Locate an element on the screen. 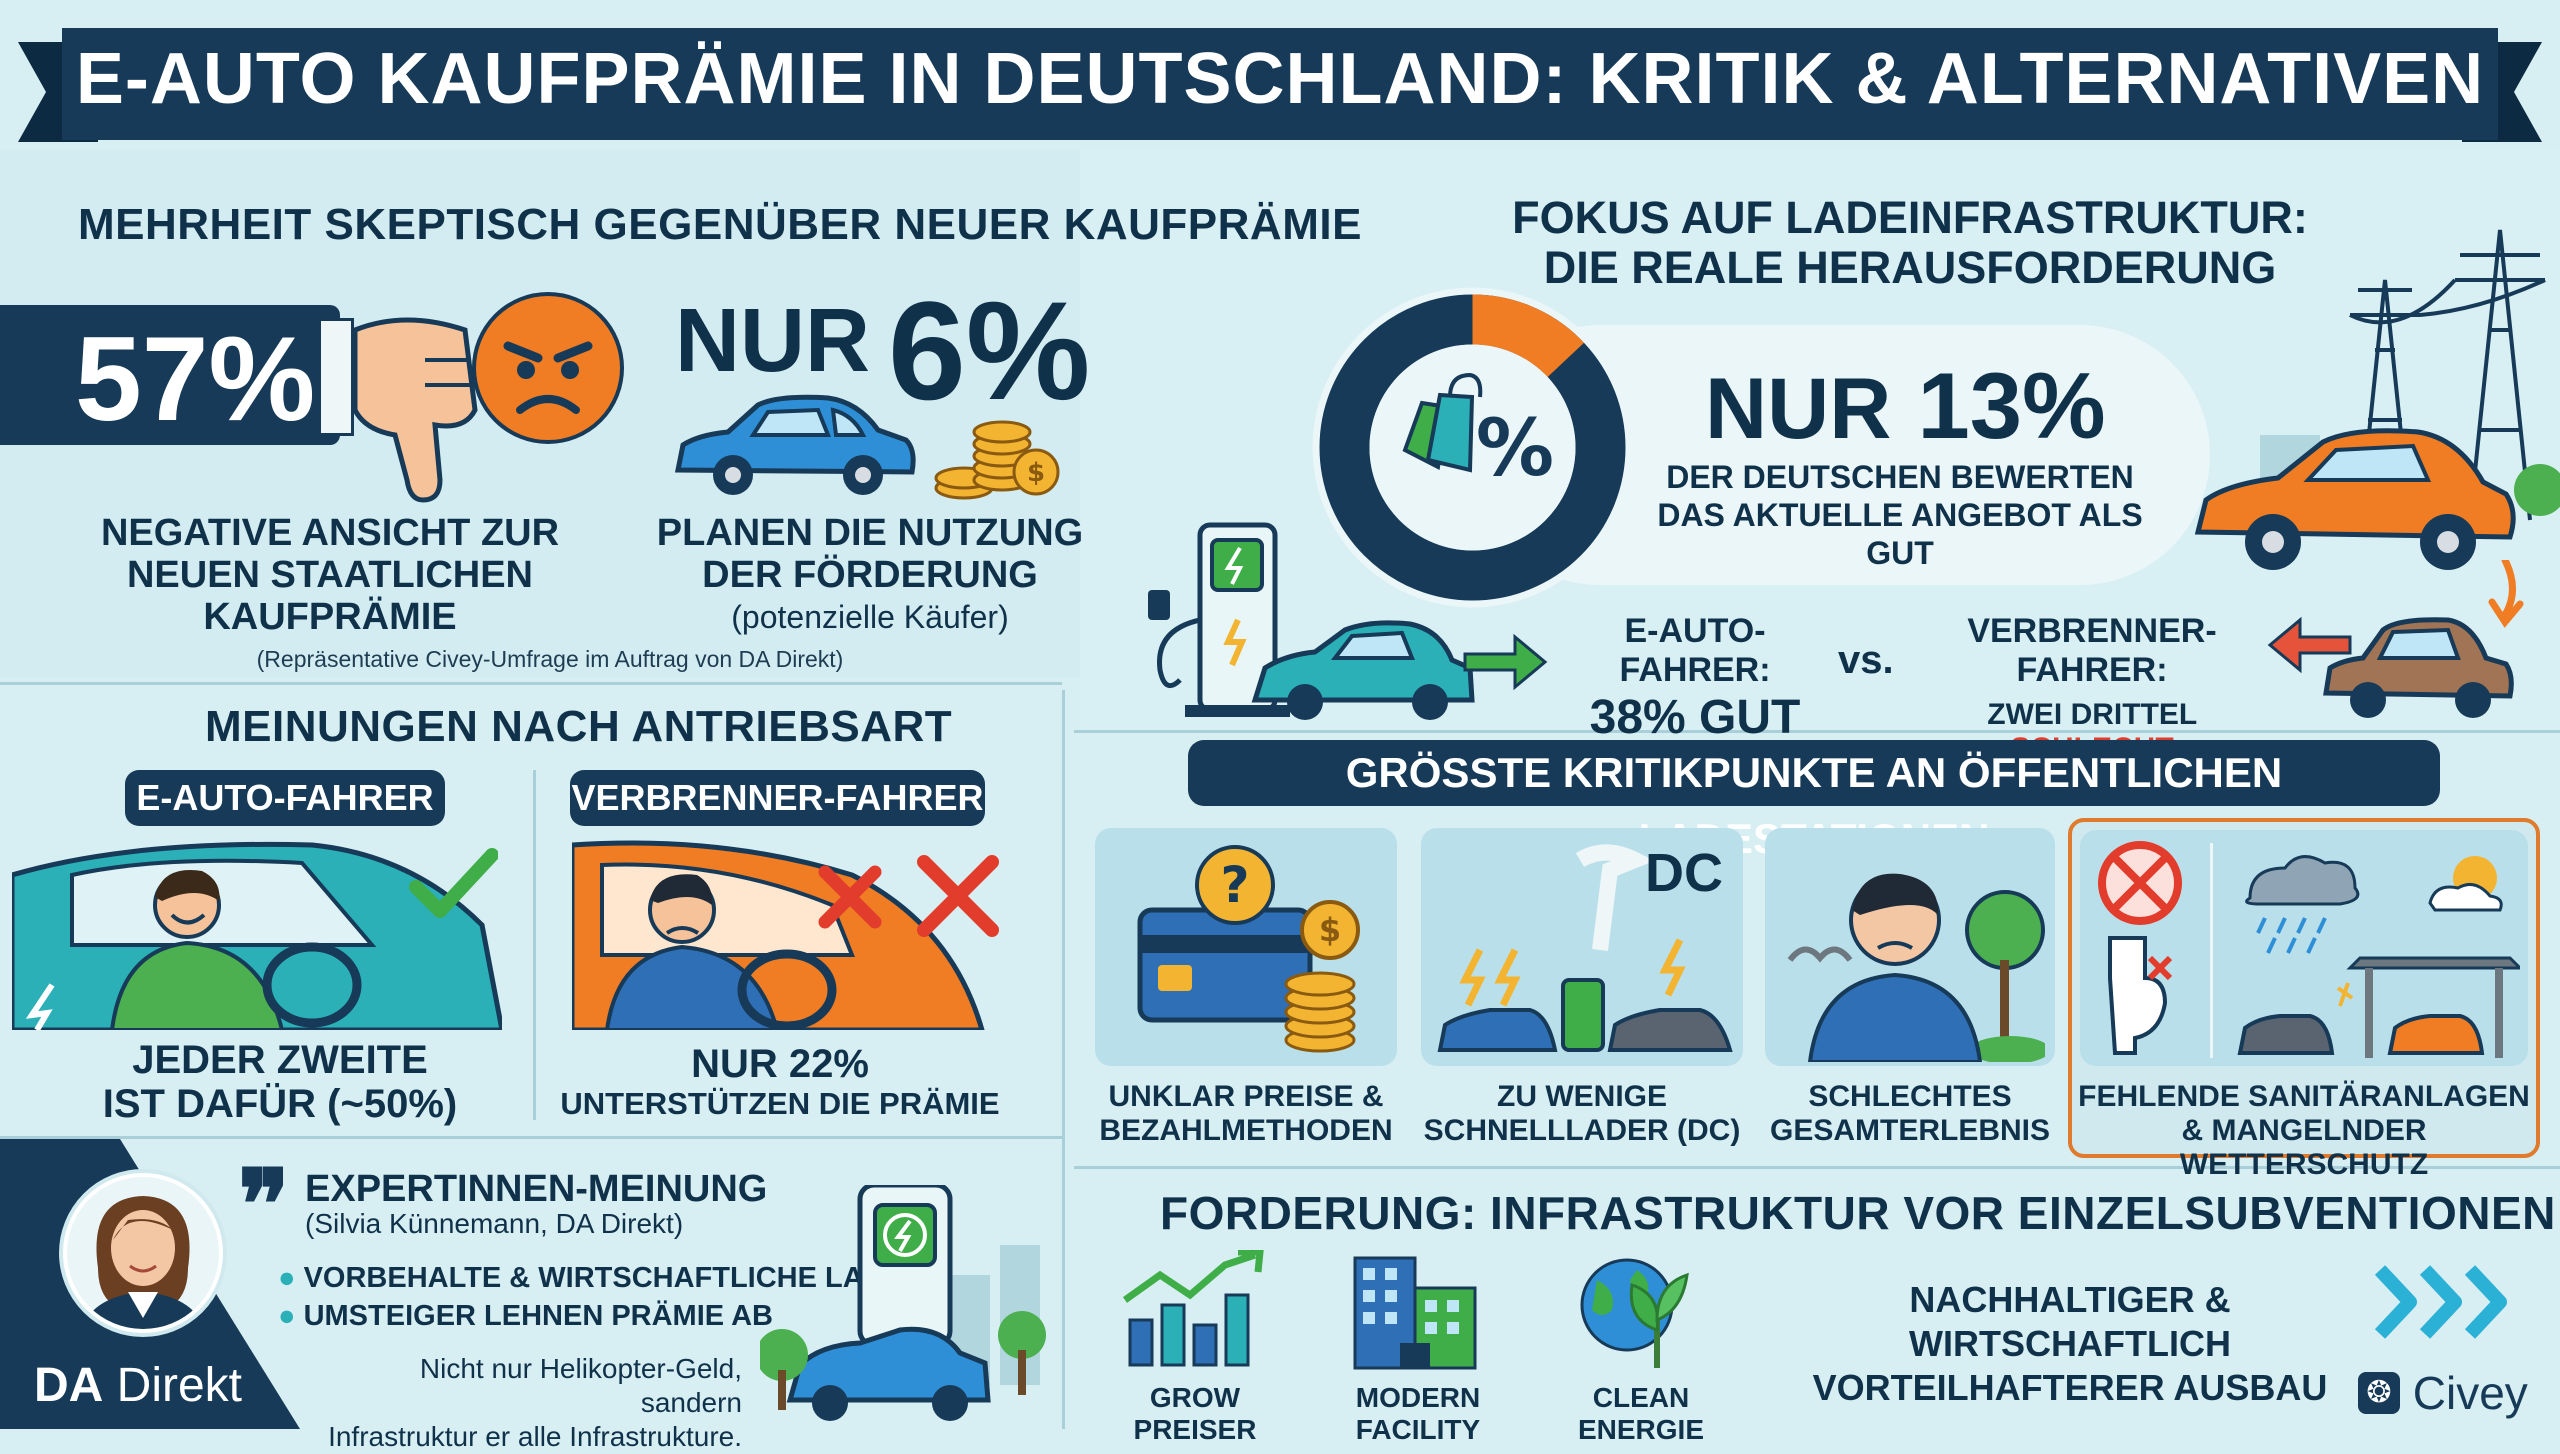  quote-icon: ❞ is located at coordinates (264, 1204).